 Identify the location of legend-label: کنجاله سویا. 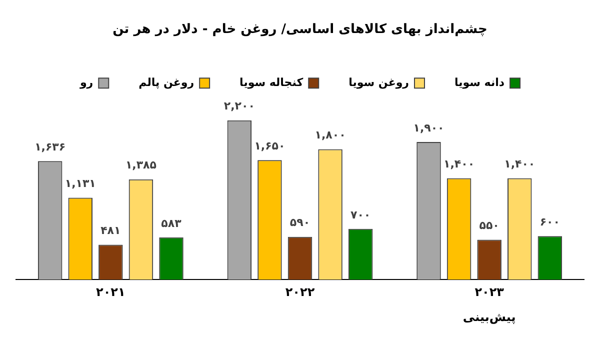
(272, 82).